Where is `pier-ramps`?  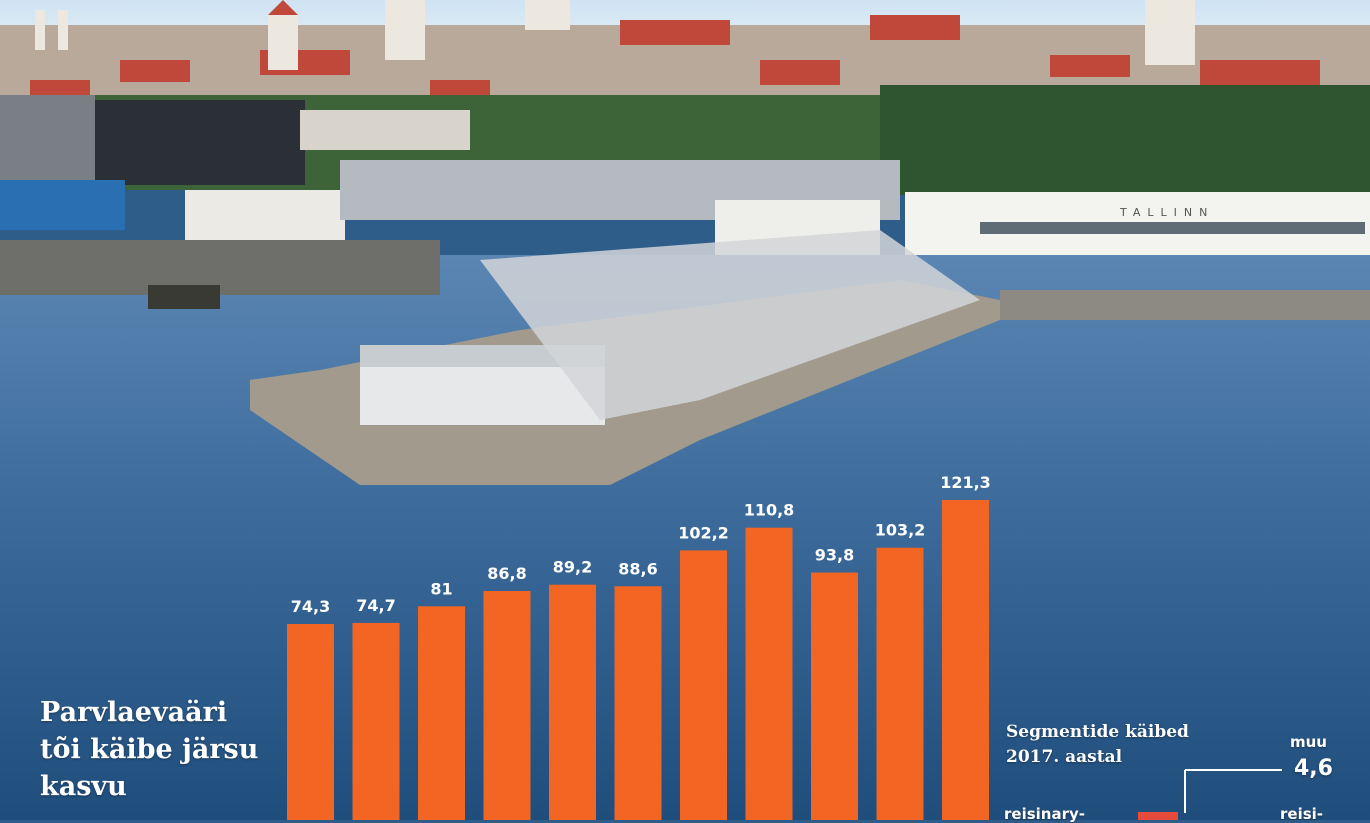 pier-ramps is located at coordinates (730, 325).